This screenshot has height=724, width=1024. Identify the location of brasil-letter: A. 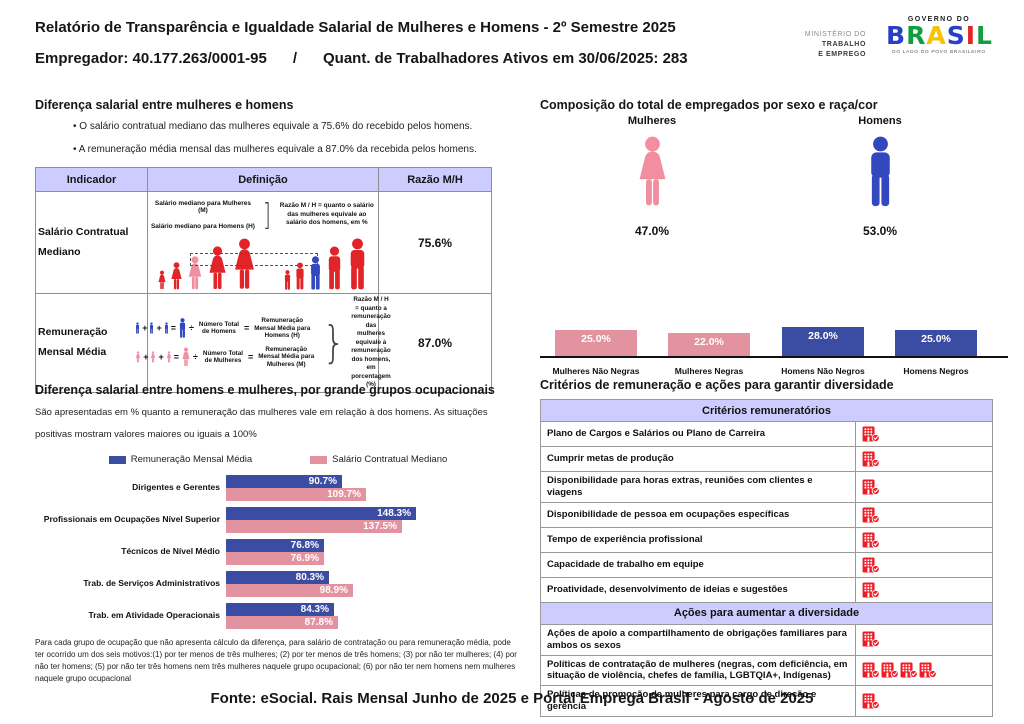
(936, 35).